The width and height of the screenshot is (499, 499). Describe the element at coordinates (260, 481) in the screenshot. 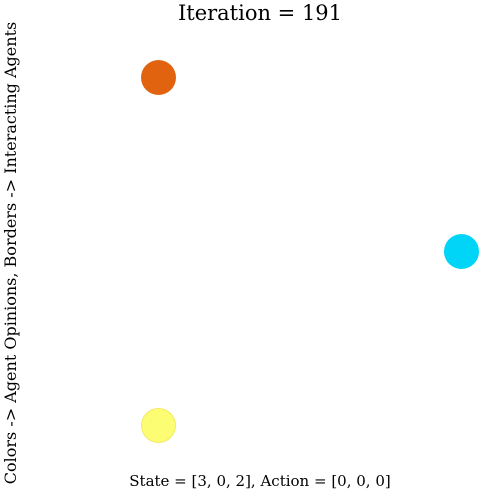

I see `state-action-label: State = [3, 0, 2], Action = [0, 0, 0]` at that location.